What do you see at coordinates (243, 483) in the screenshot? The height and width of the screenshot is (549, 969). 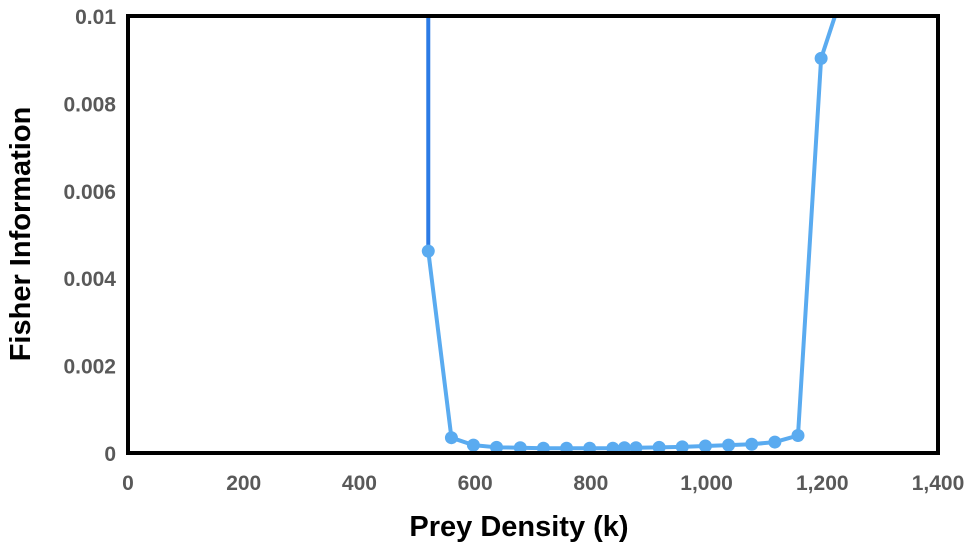 I see `x-tick-label: 200` at bounding box center [243, 483].